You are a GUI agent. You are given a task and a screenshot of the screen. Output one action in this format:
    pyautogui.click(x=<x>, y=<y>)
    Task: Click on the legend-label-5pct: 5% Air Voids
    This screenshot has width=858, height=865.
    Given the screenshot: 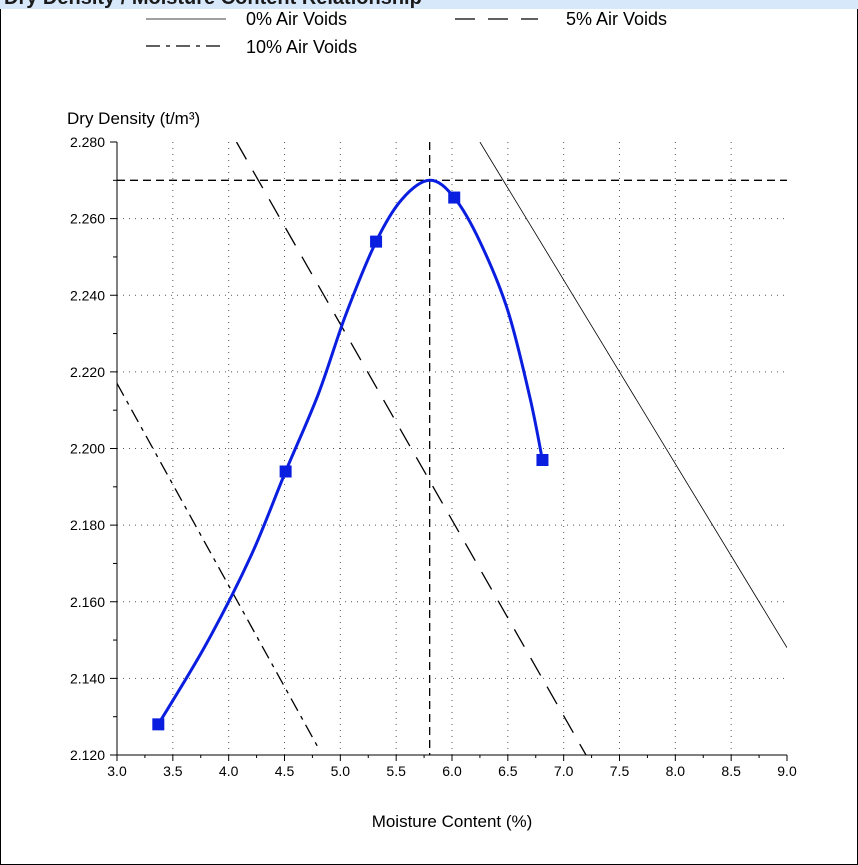 What is the action you would take?
    pyautogui.click(x=616, y=19)
    